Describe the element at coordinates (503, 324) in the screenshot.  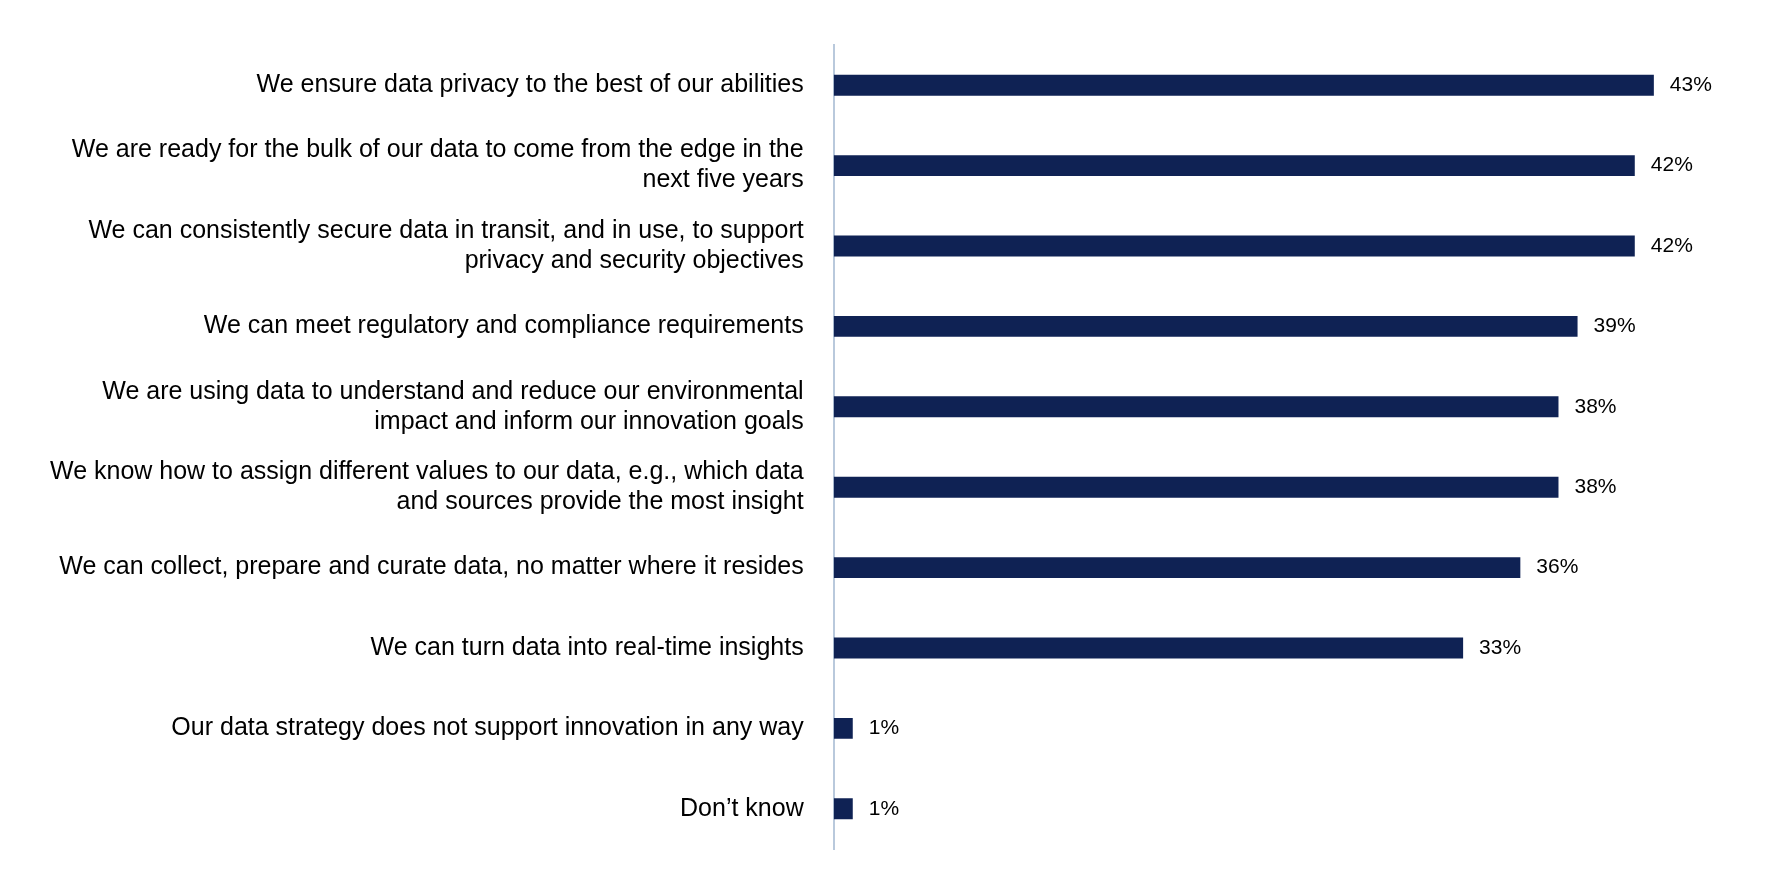
I see `y-tick-label: We can meet regulatory and compliance requirements` at that location.